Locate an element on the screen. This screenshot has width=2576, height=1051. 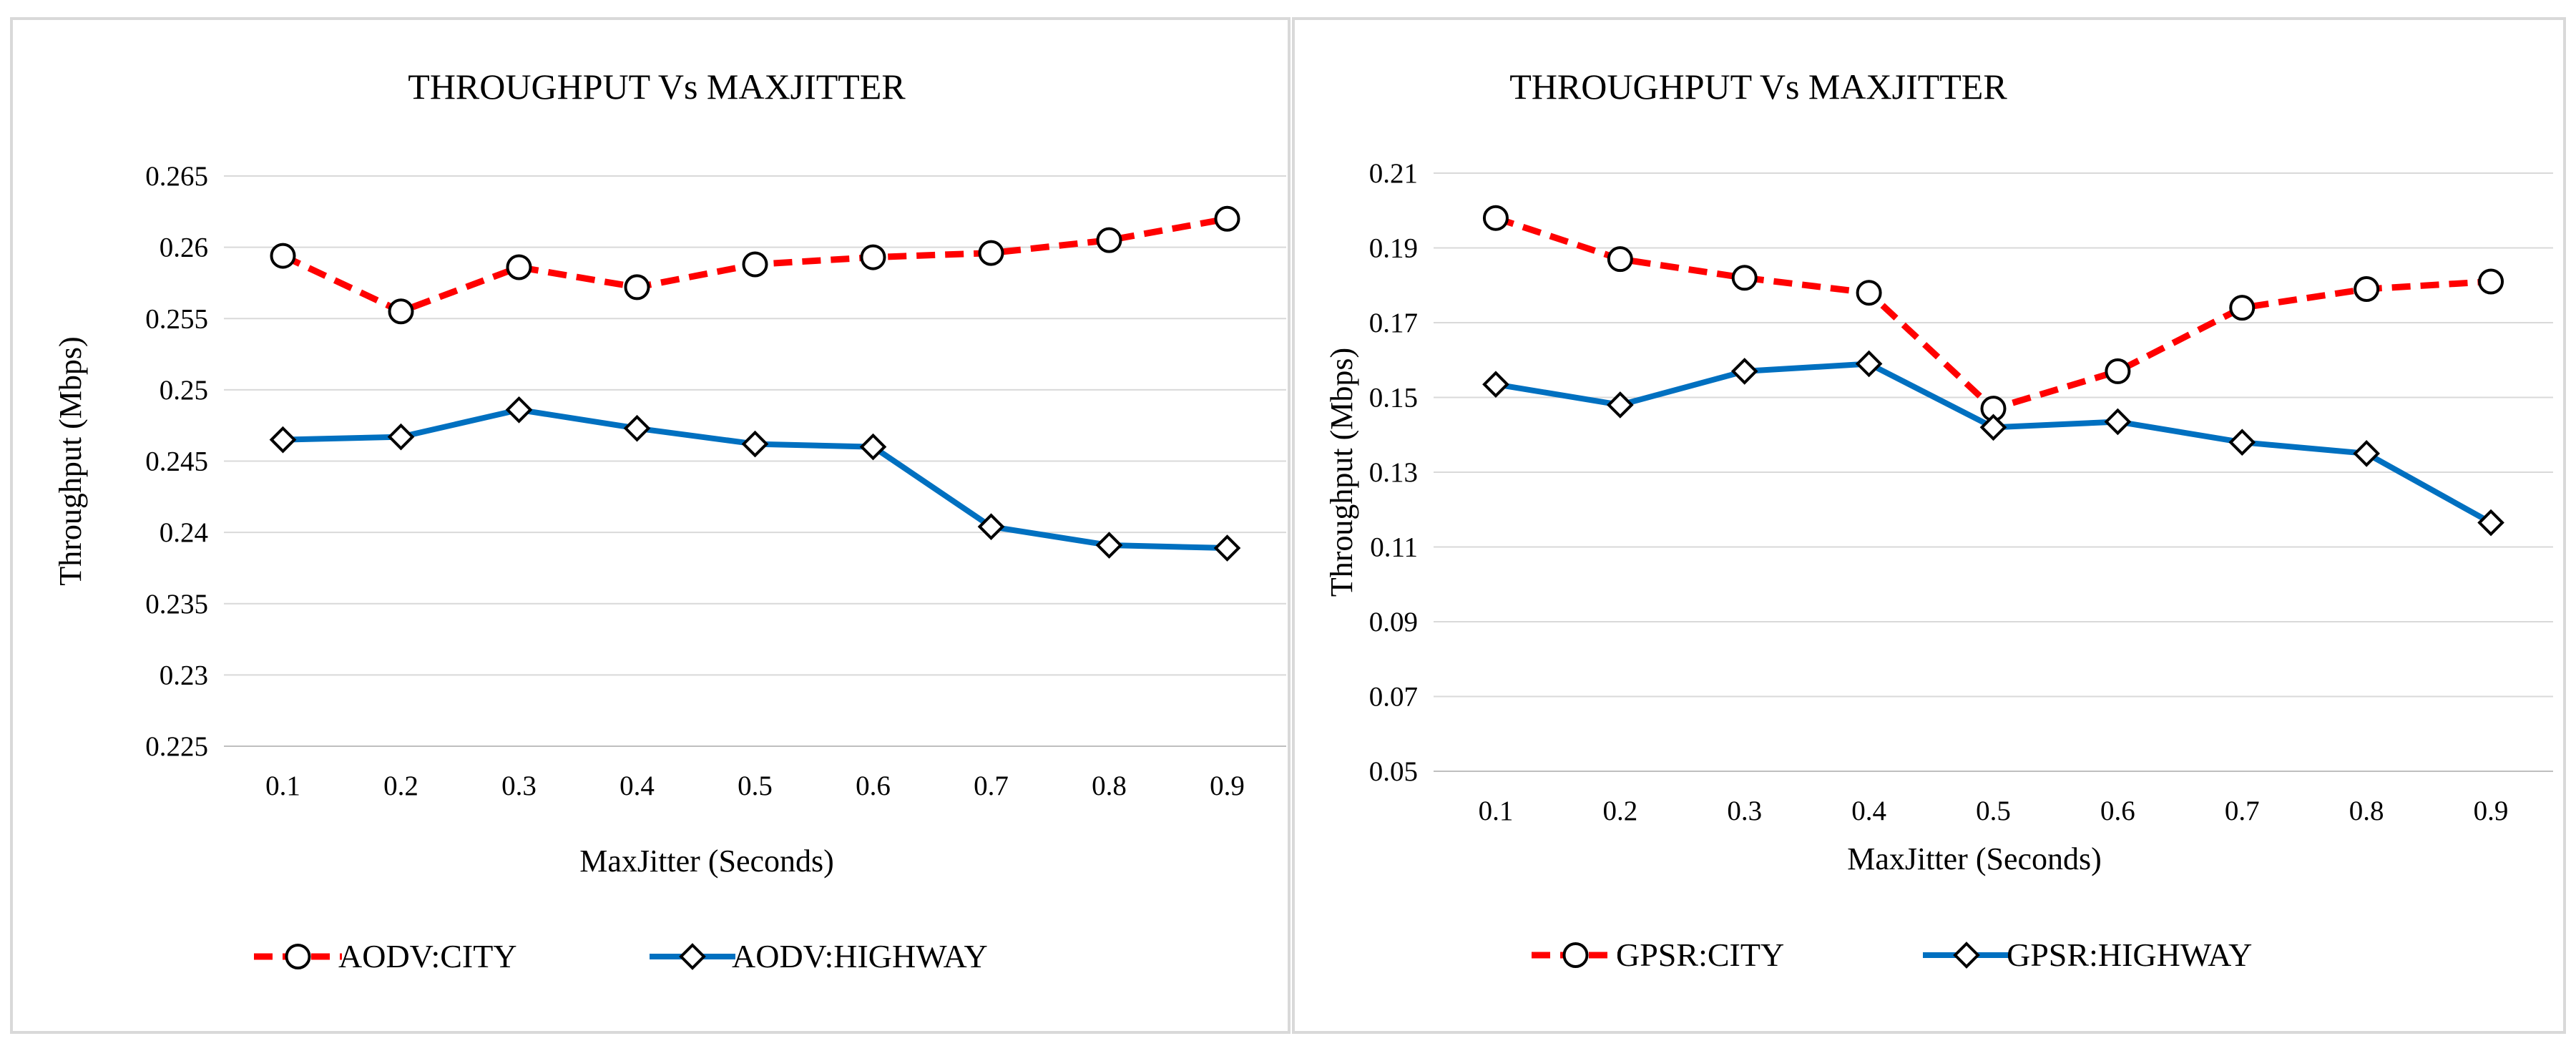
y-tick-label: 0.13 is located at coordinates (1393, 473).